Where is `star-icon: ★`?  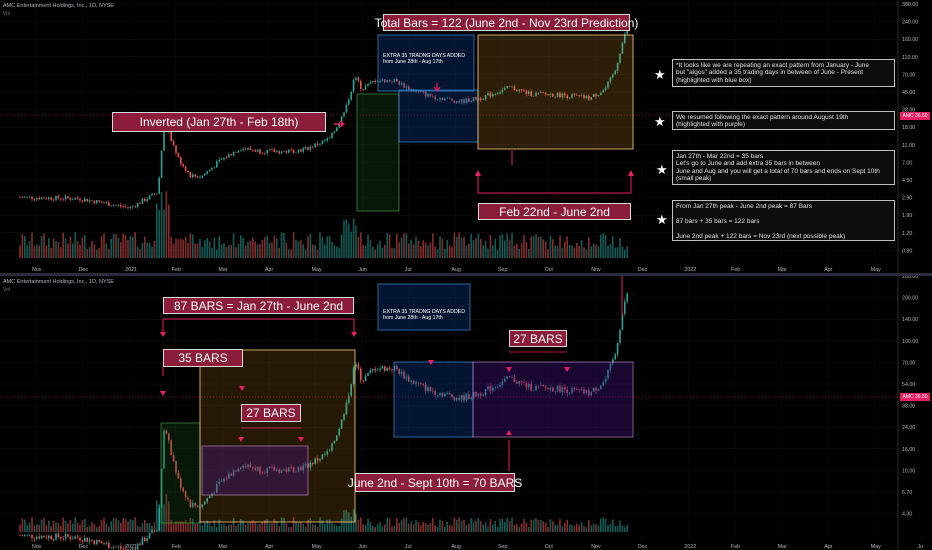 star-icon: ★ is located at coordinates (660, 74).